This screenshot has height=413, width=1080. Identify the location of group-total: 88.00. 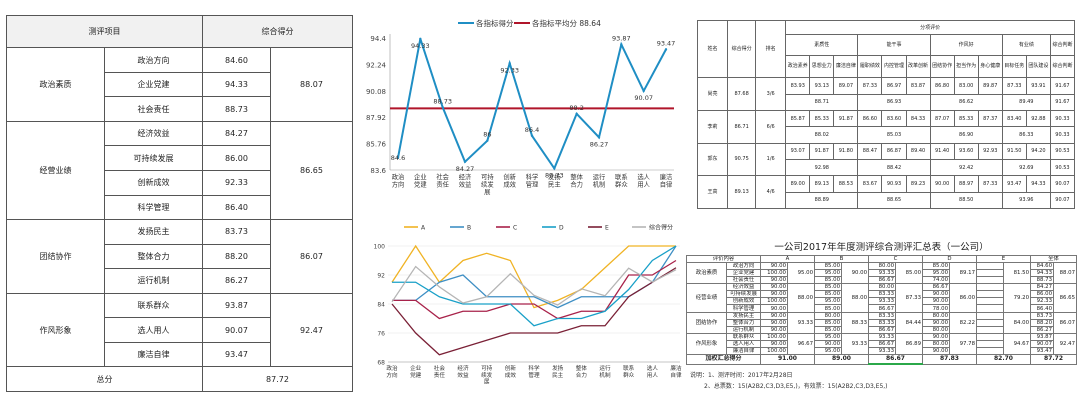
(855, 298).